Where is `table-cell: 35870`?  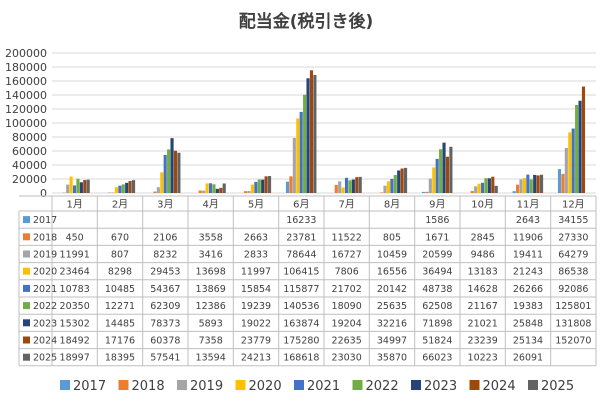 table-cell: 35870 is located at coordinates (392, 358).